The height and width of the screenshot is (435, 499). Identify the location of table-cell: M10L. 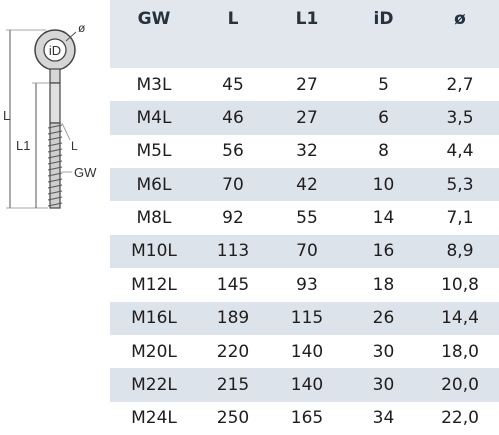
(154, 251).